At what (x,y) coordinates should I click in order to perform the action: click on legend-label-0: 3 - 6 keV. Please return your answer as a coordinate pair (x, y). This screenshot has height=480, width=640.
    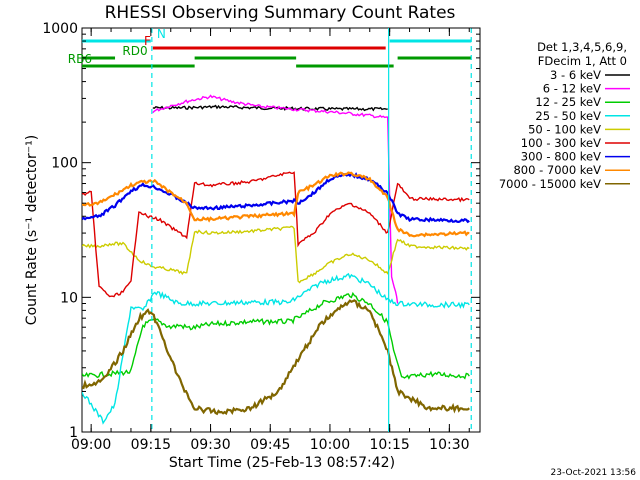
    Looking at the image, I should click on (575, 75).